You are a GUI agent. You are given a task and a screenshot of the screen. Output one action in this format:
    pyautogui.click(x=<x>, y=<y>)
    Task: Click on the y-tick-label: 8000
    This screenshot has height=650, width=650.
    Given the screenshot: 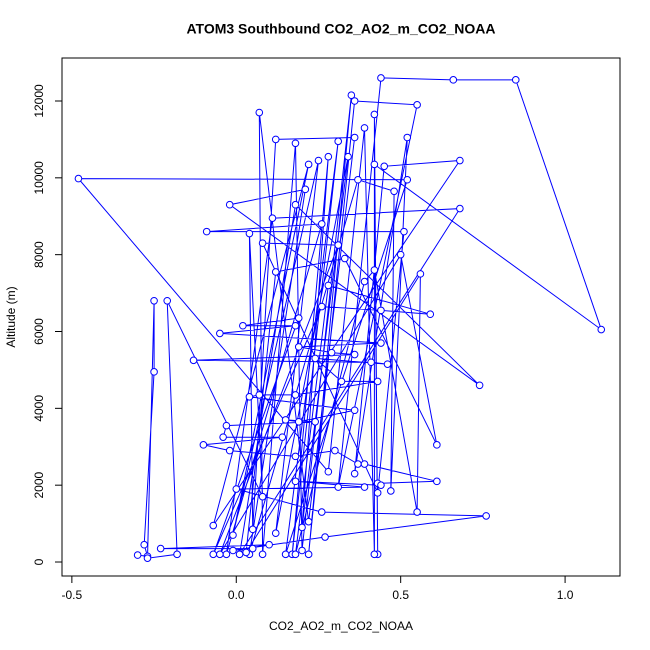 What is the action you would take?
    pyautogui.click(x=39, y=254)
    